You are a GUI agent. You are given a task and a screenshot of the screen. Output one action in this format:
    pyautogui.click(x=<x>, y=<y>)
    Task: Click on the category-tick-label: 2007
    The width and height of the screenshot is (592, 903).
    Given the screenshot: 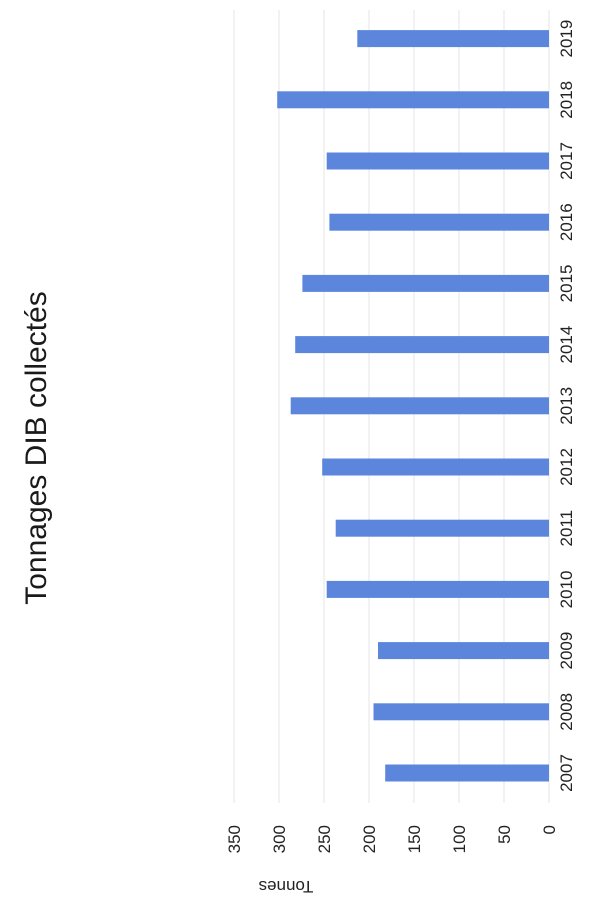 What is the action you would take?
    pyautogui.click(x=566, y=773)
    